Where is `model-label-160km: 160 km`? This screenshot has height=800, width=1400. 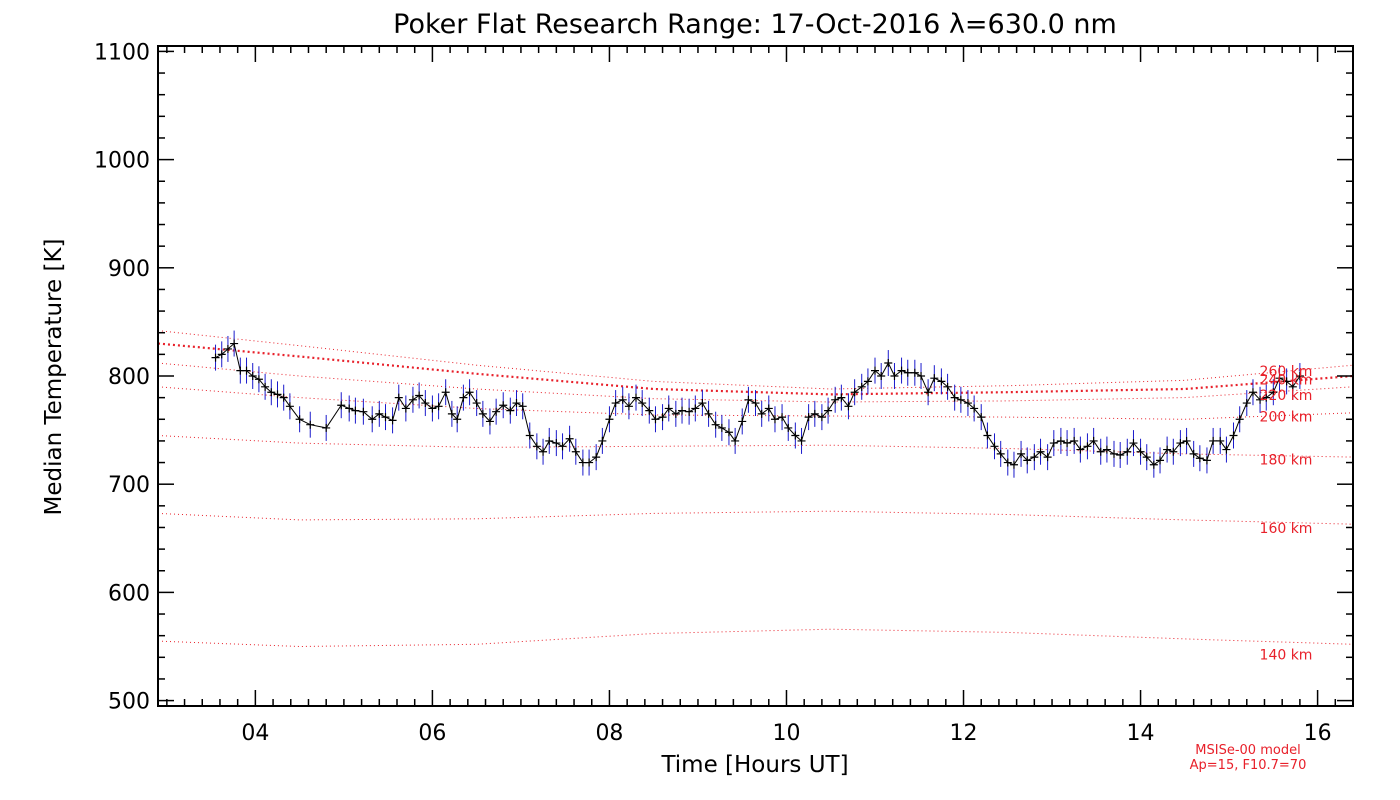 model-label-160km: 160 km is located at coordinates (1286, 529).